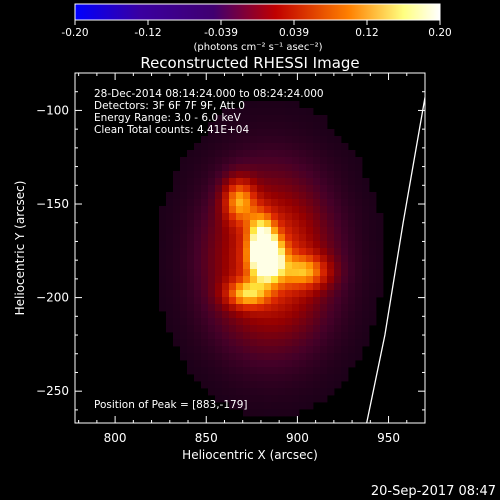  What do you see at coordinates (52, 110) in the screenshot?
I see `y-tick-label: −100` at bounding box center [52, 110].